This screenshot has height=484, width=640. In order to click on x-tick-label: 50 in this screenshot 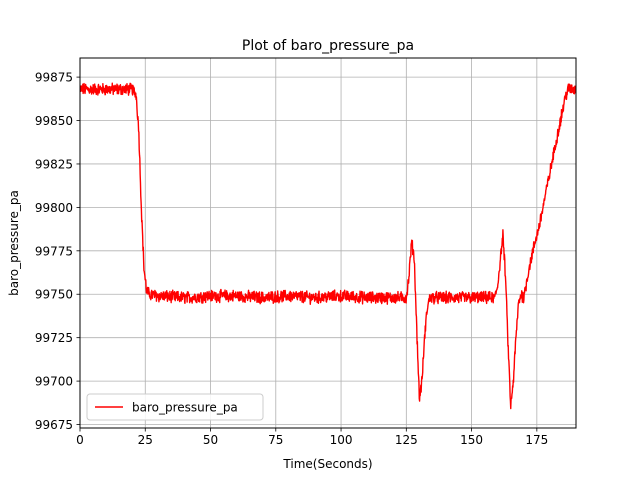, I will do `click(210, 440)`.